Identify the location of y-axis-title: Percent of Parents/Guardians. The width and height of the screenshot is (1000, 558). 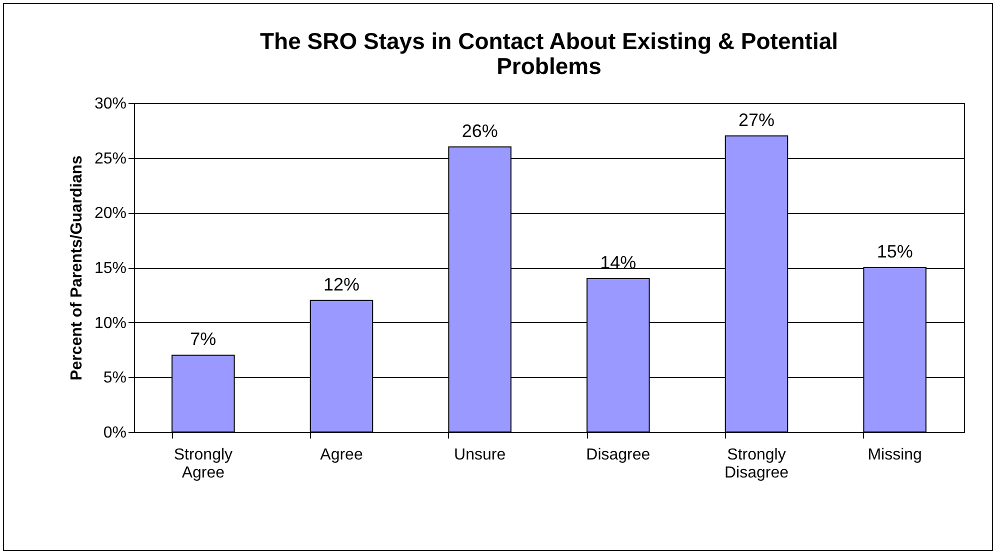
(77, 267).